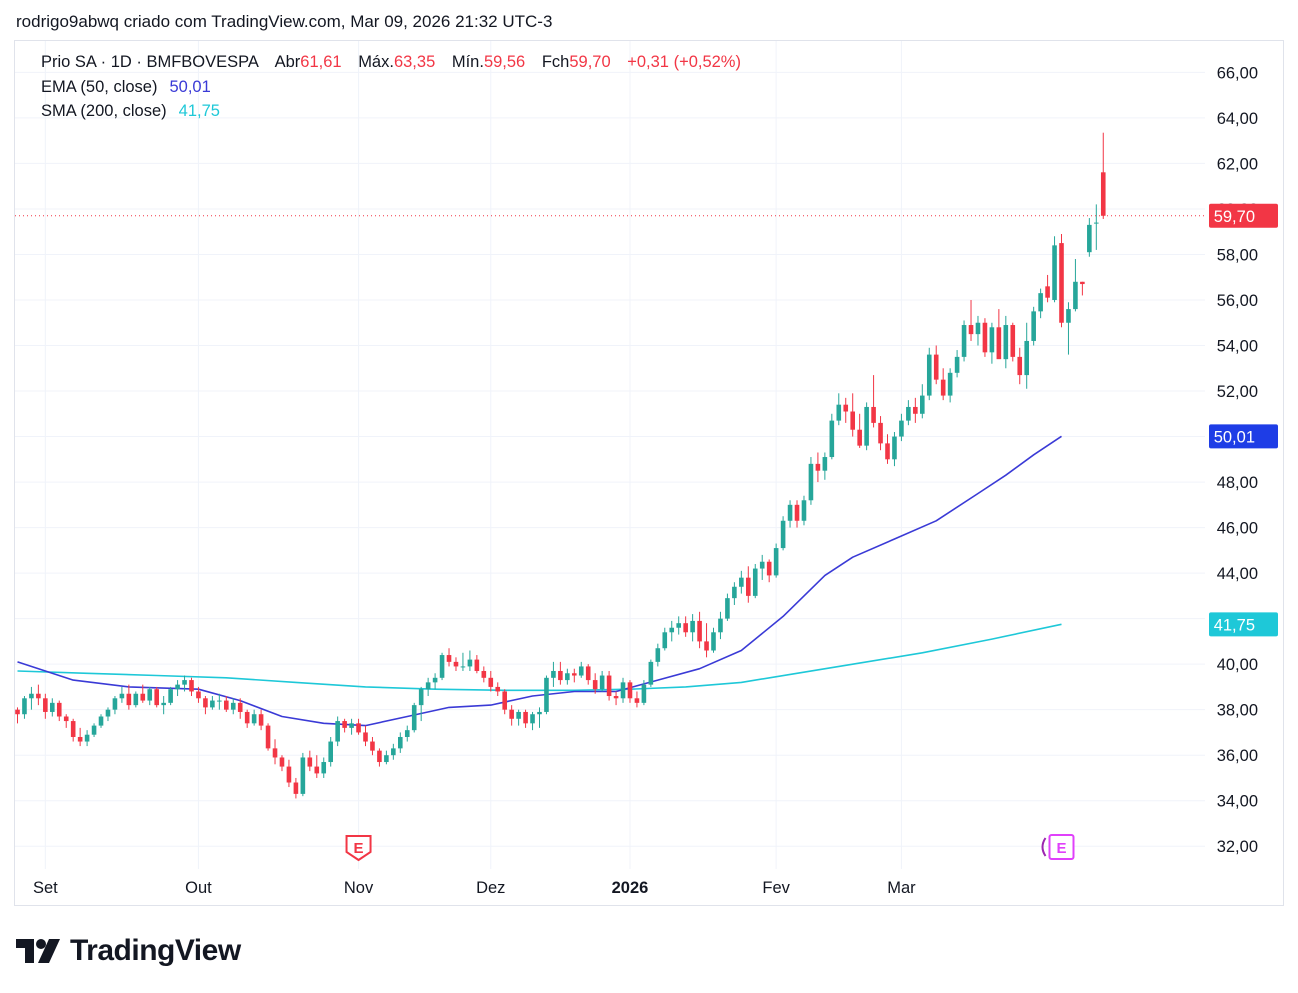 This screenshot has height=993, width=1298. Describe the element at coordinates (198, 888) in the screenshot. I see `time-axis-label: Out` at that location.